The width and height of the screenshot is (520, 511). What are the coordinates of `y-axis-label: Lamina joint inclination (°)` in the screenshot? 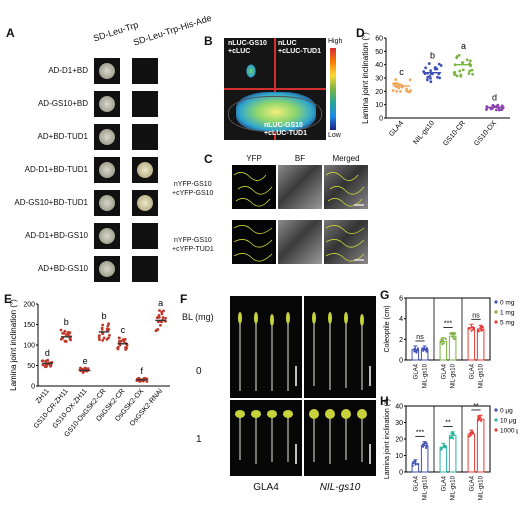 It's located at (387, 439).